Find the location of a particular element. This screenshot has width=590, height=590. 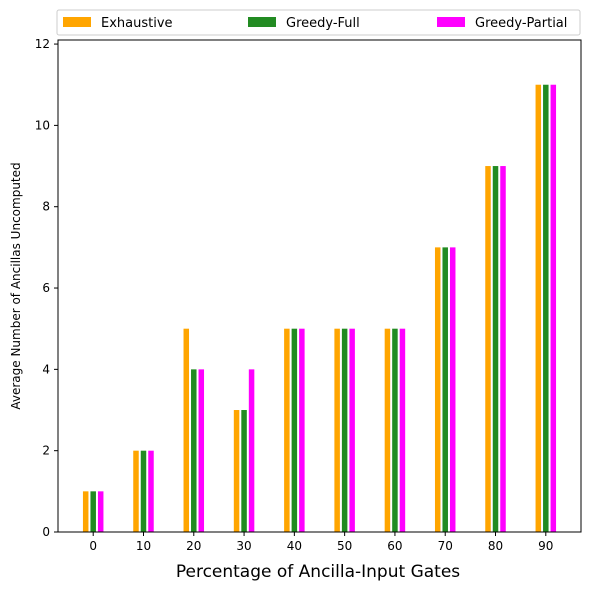

x-tick-label: 90 is located at coordinates (545, 546).